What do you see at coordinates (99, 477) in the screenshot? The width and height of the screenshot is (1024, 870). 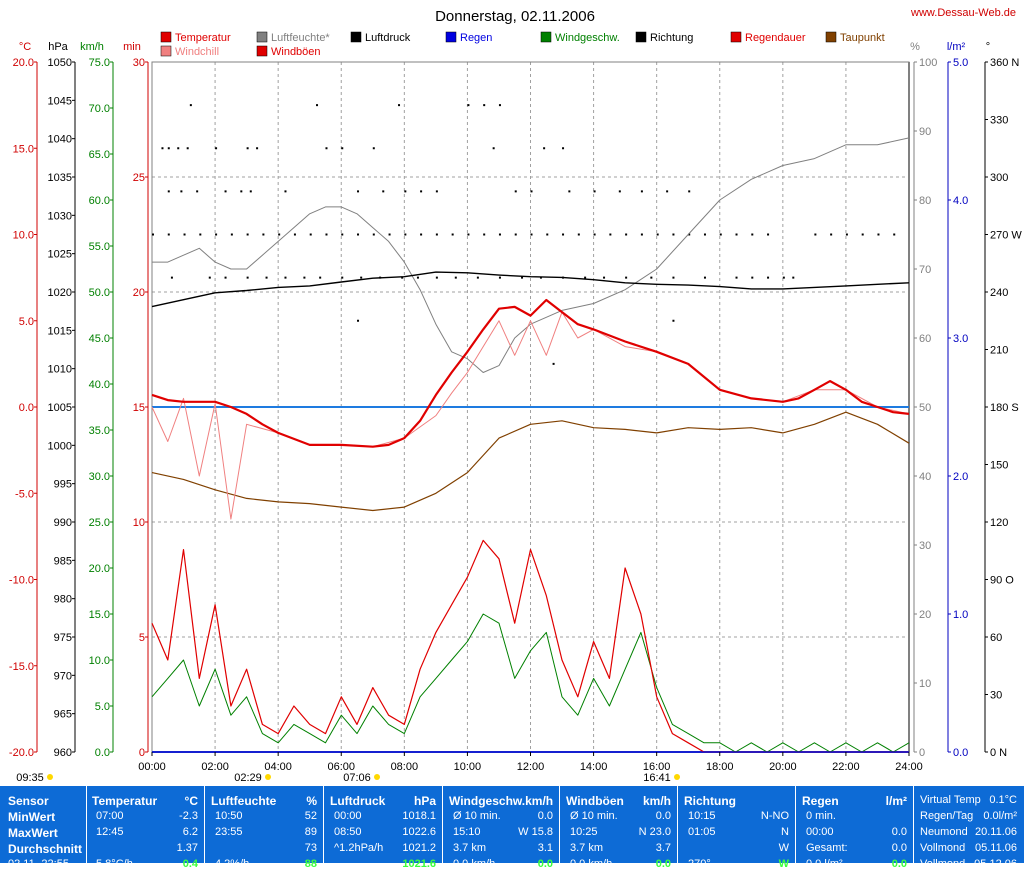 I see `wind-axis-label: 30.0` at bounding box center [99, 477].